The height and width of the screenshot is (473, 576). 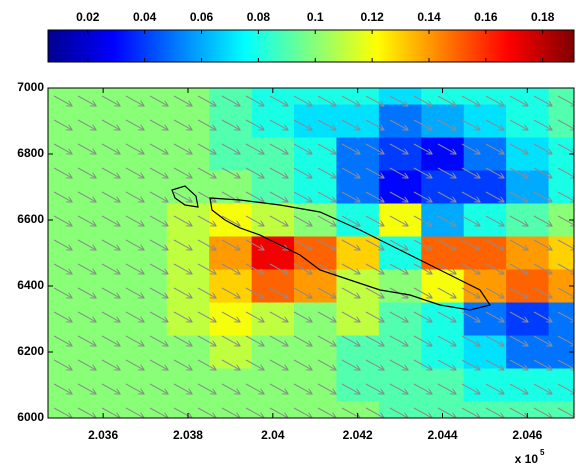 I want to click on x-tick-label: 2.04, so click(x=273, y=435).